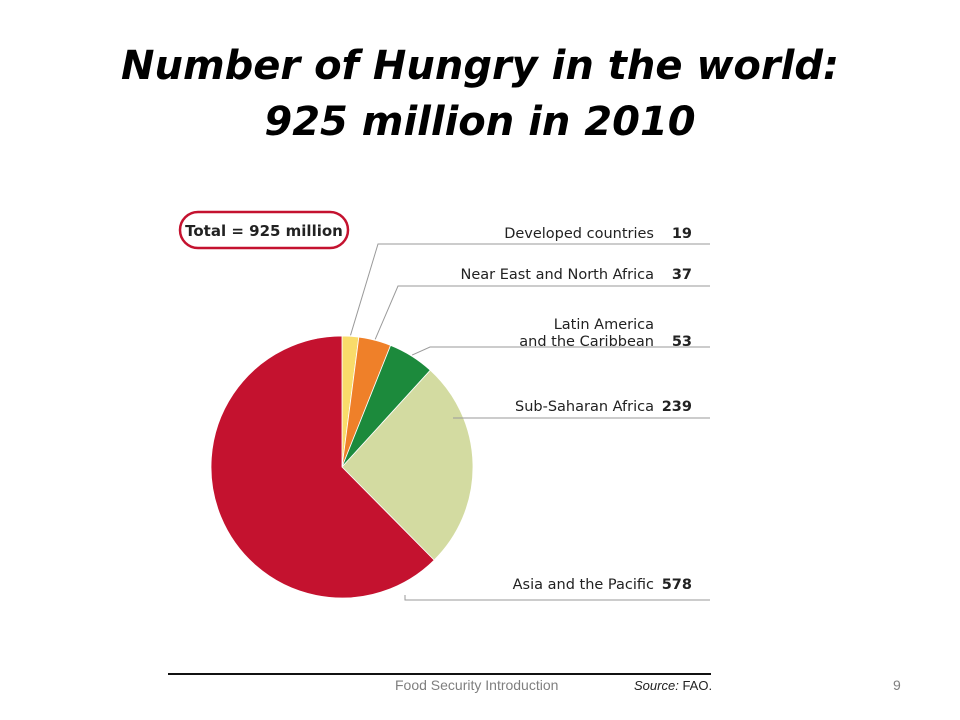 The image size is (960, 720). What do you see at coordinates (322, 467) in the screenshot?
I see `pie-slice-asia-and-the-pacific` at bounding box center [322, 467].